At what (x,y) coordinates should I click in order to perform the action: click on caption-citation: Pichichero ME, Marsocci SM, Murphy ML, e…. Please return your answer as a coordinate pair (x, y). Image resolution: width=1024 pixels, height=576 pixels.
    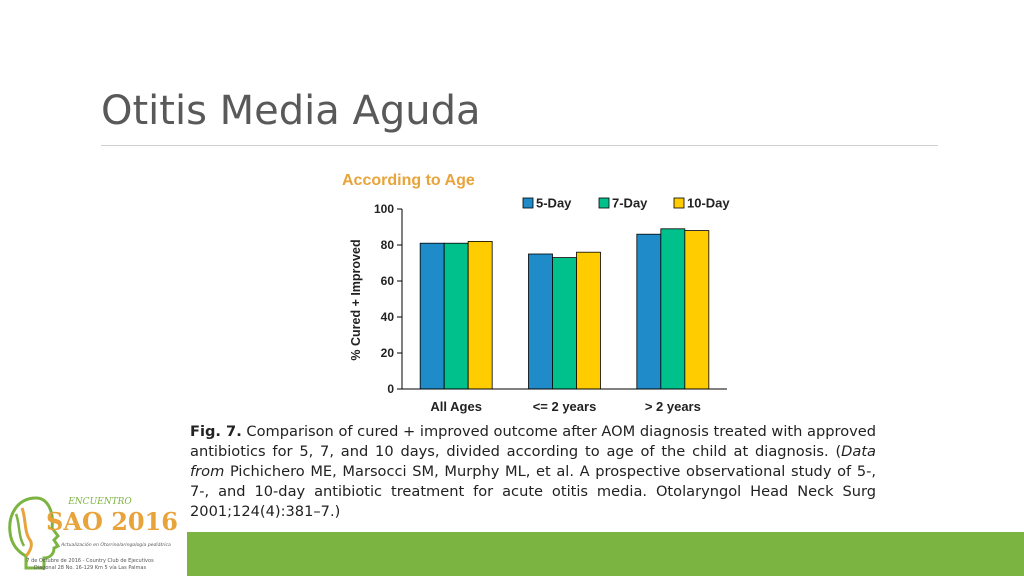
    Looking at the image, I should click on (533, 491).